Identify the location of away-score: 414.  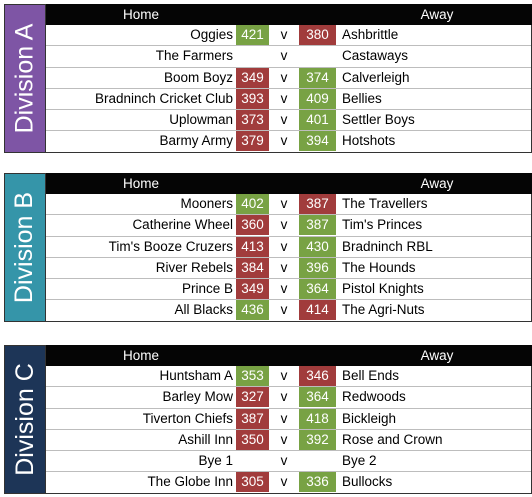
(317, 310).